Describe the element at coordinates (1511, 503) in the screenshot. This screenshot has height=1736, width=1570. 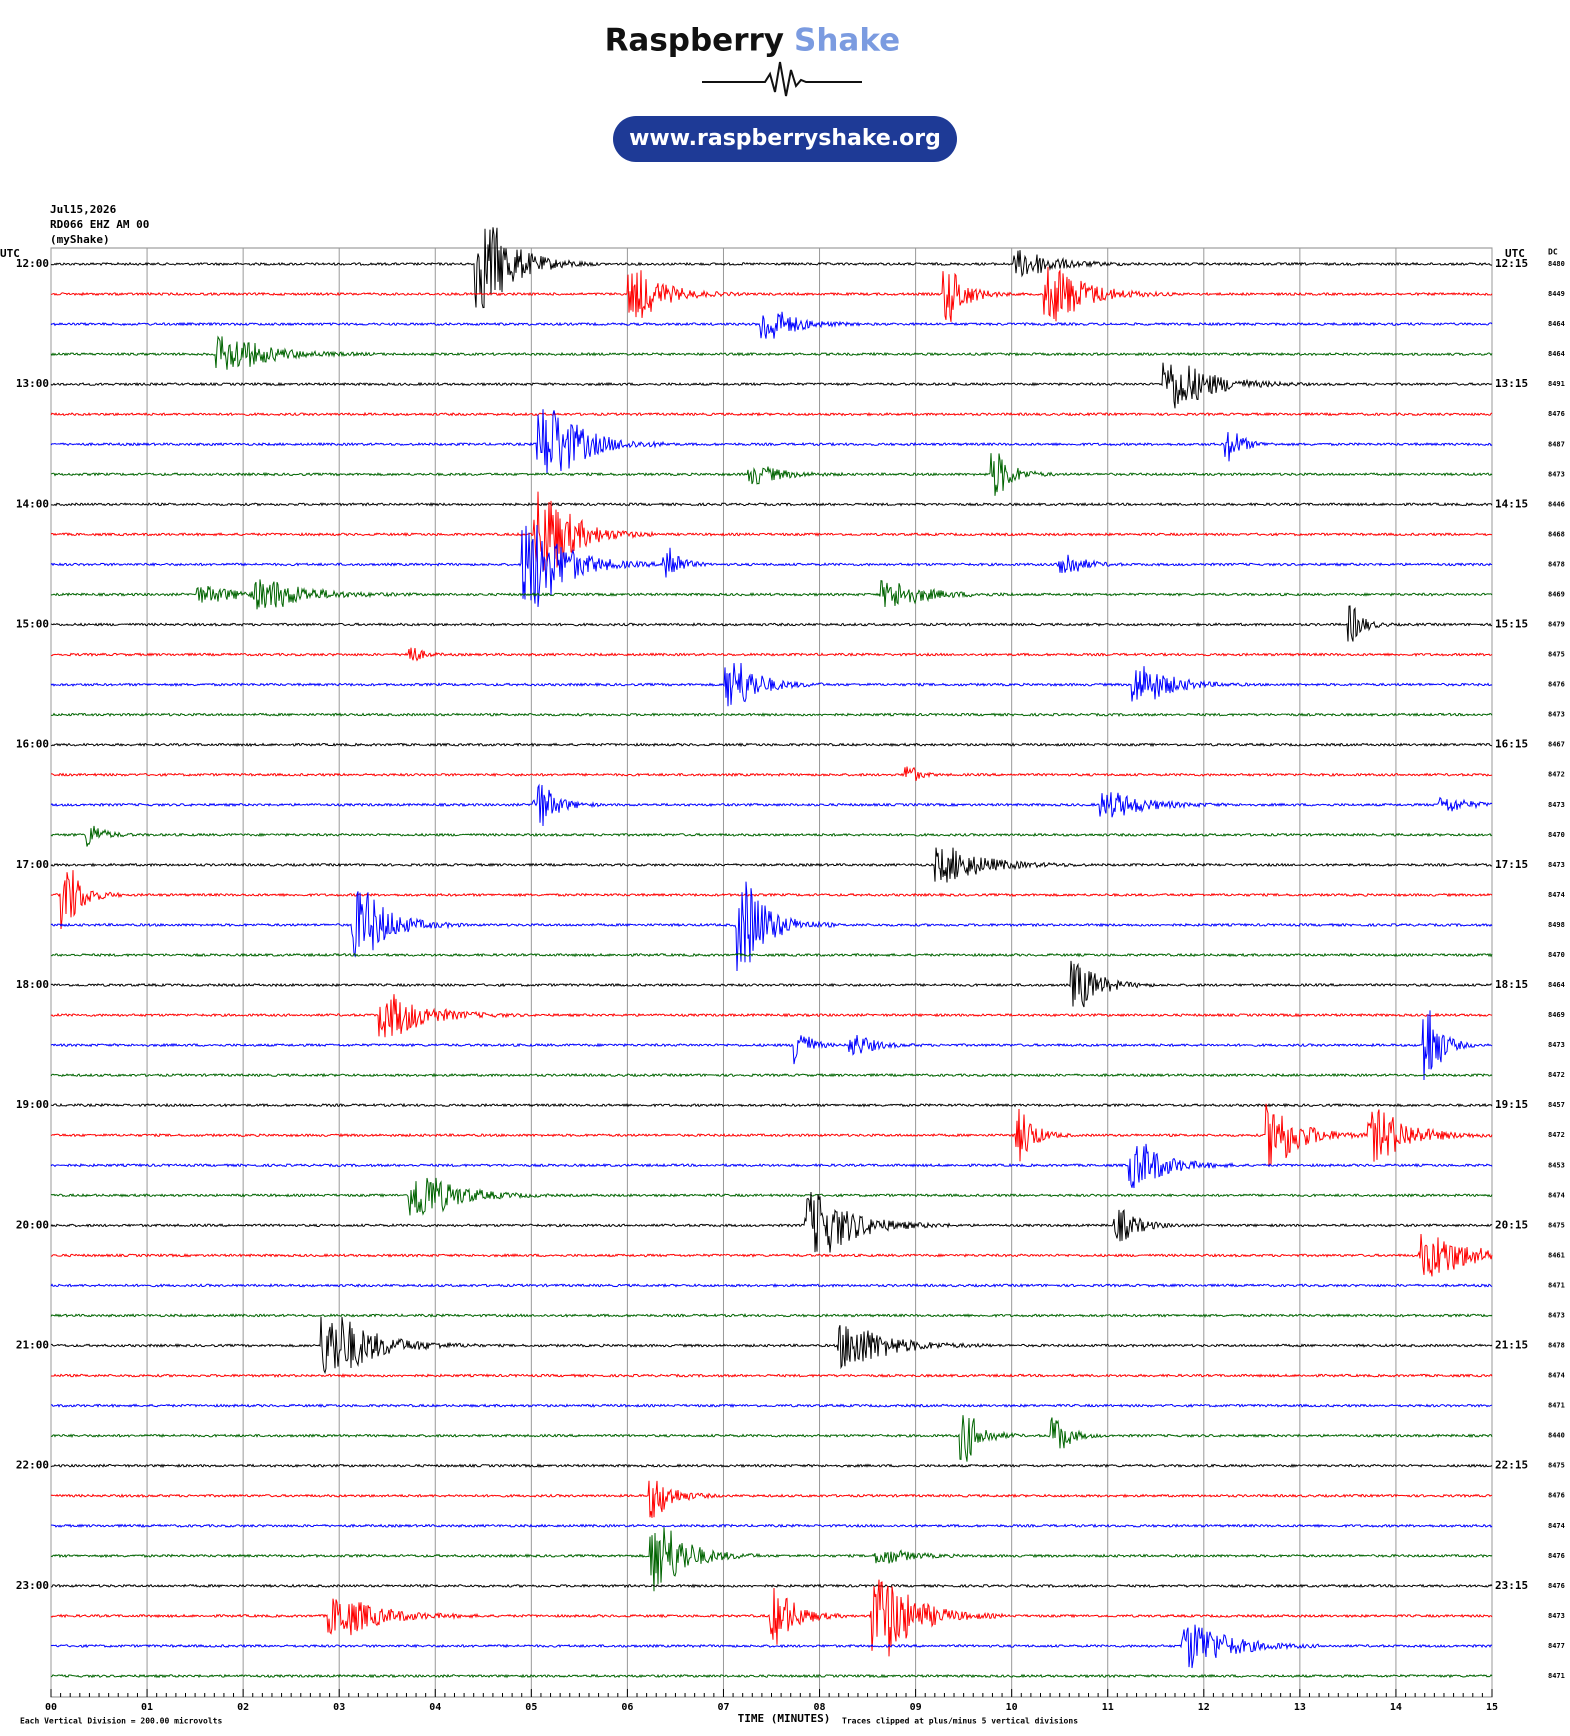
I see `right-time: 14:15` at that location.